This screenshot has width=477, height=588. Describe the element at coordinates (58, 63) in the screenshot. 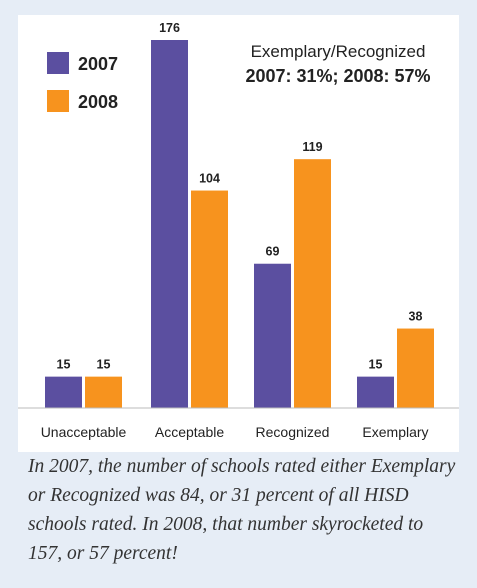

I see `legend-swatch-2007` at that location.